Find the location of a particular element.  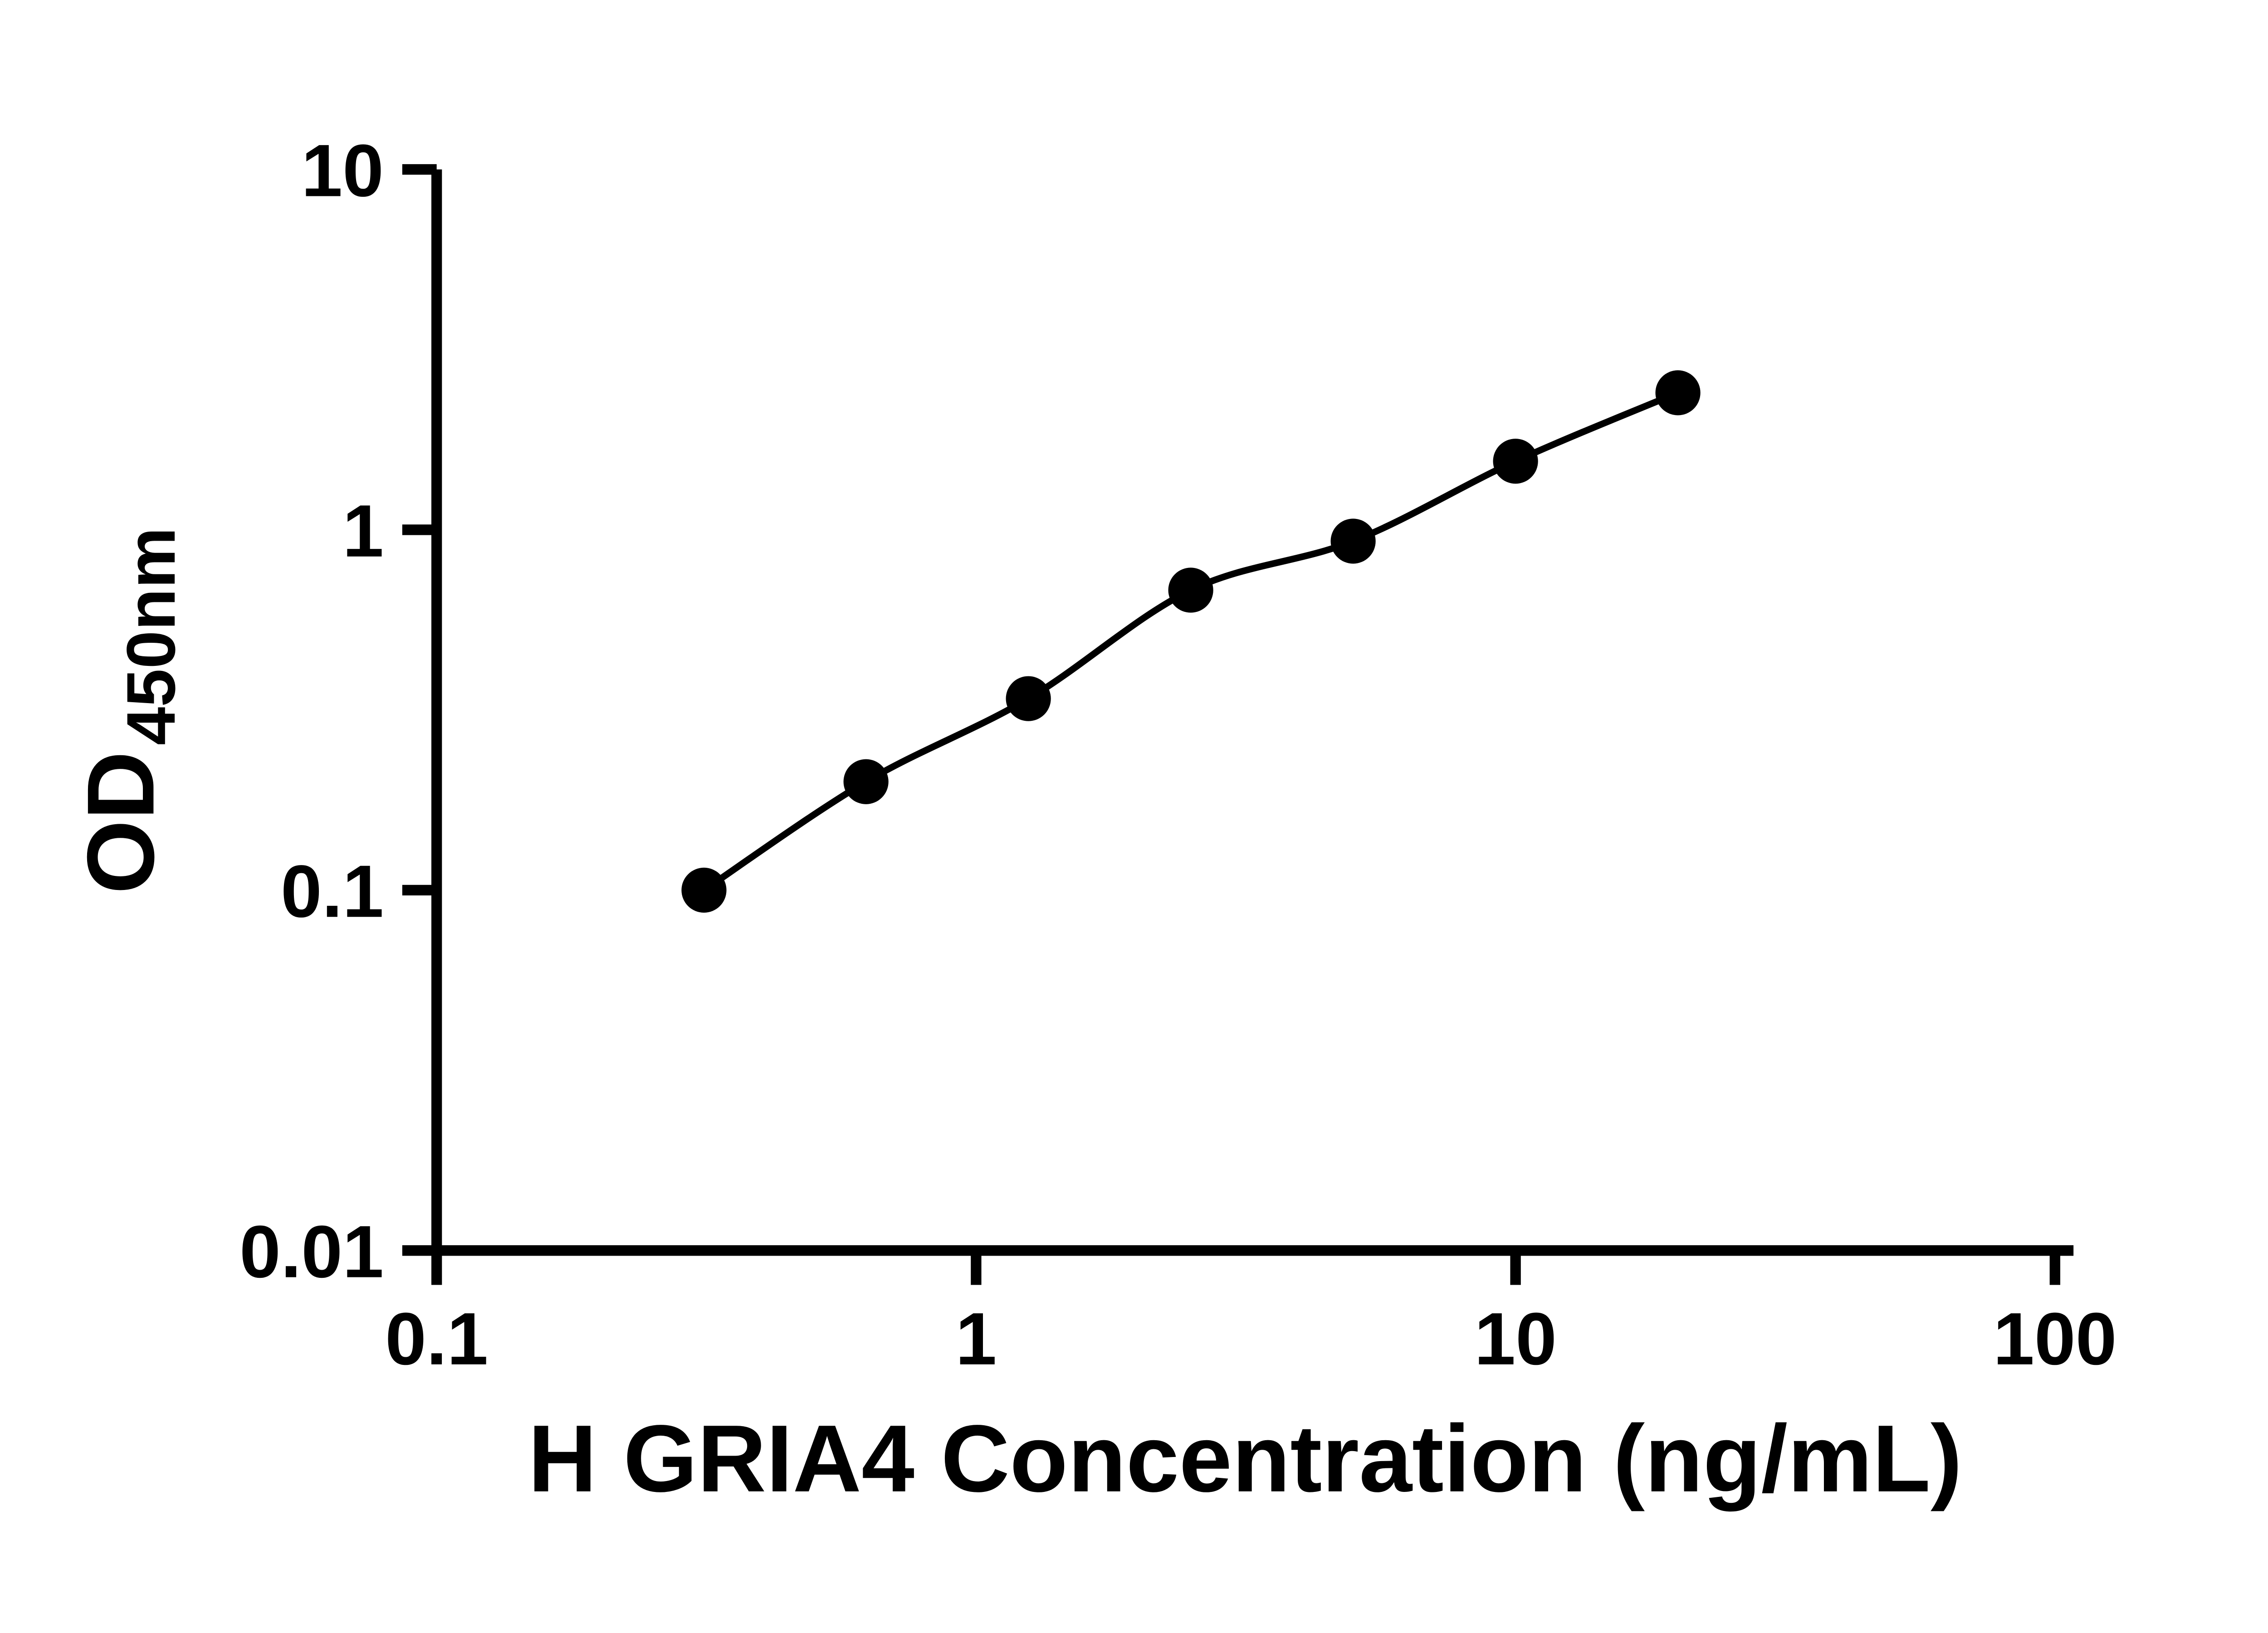

data-layer is located at coordinates (1191, 641).